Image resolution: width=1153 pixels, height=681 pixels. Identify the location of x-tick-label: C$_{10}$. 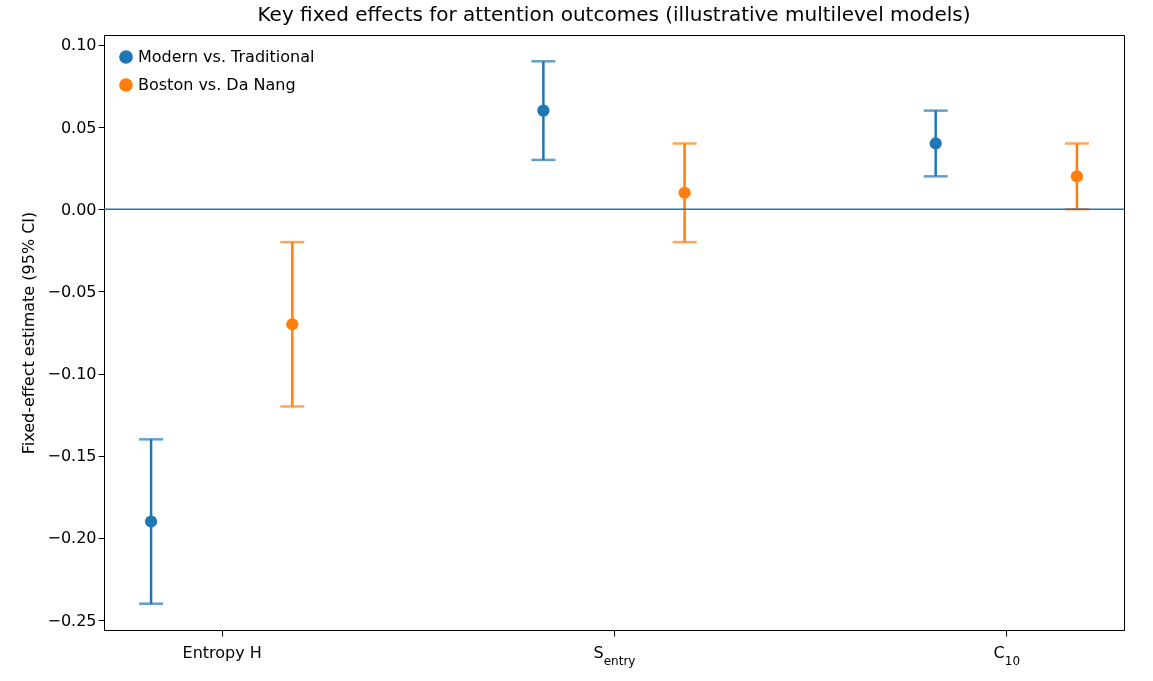
(1007, 655).